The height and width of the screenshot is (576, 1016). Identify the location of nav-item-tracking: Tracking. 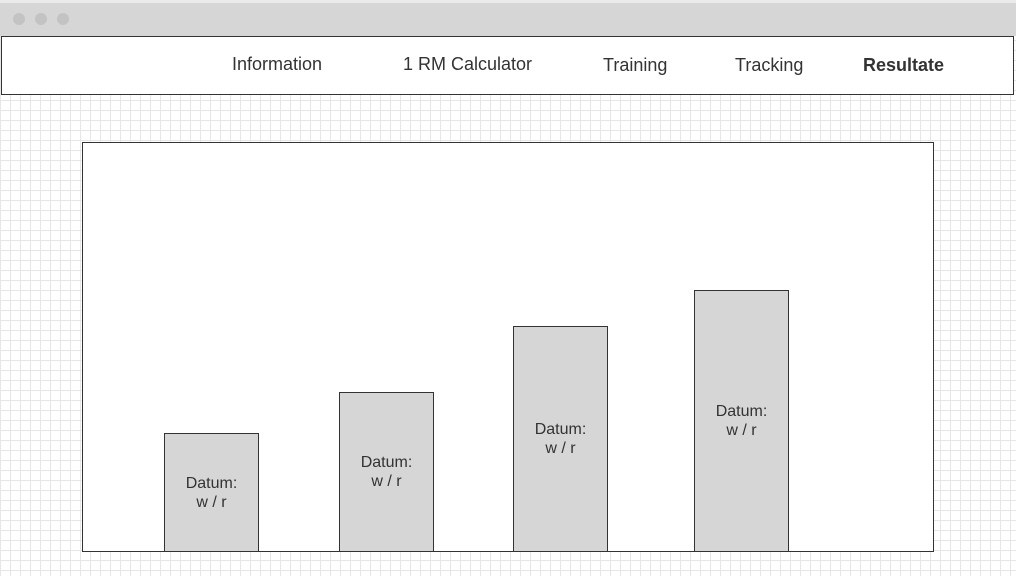
(769, 65).